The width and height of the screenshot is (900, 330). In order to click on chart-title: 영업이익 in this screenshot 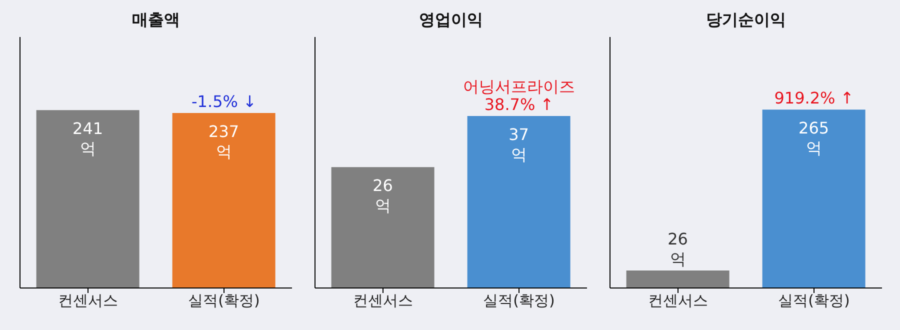, I will do `click(451, 20)`.